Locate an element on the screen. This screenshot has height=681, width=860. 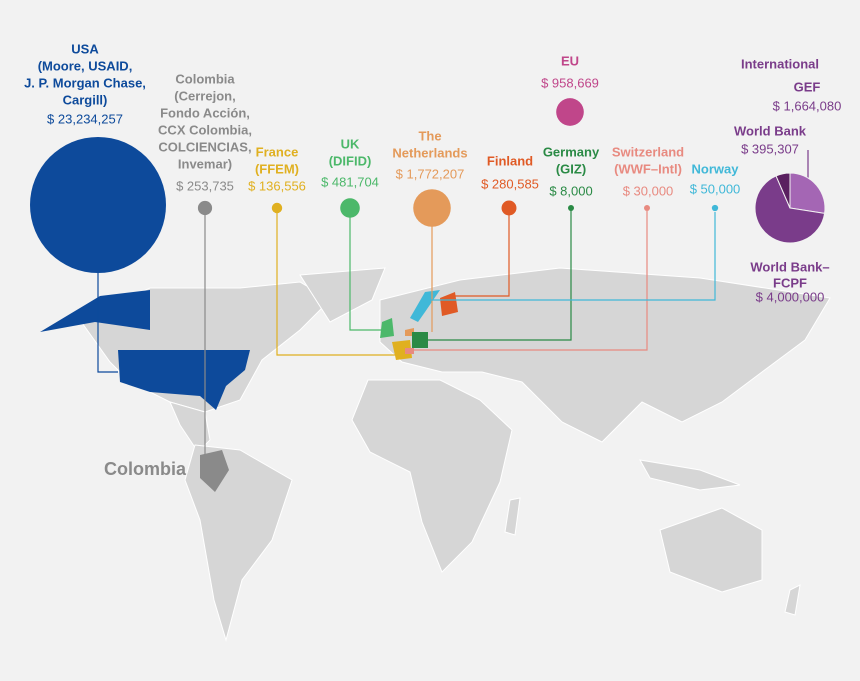
segment-amount: $ 1,664,080 is located at coordinates (807, 105).